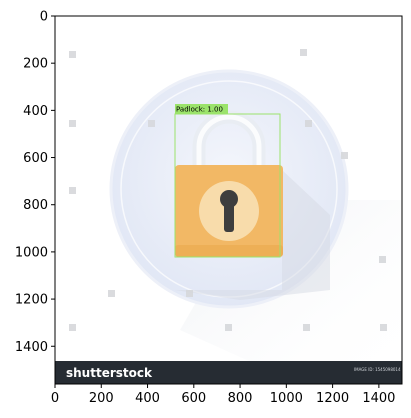  Describe the element at coordinates (44, 17) in the screenshot. I see `y-tick-label: 0` at that location.